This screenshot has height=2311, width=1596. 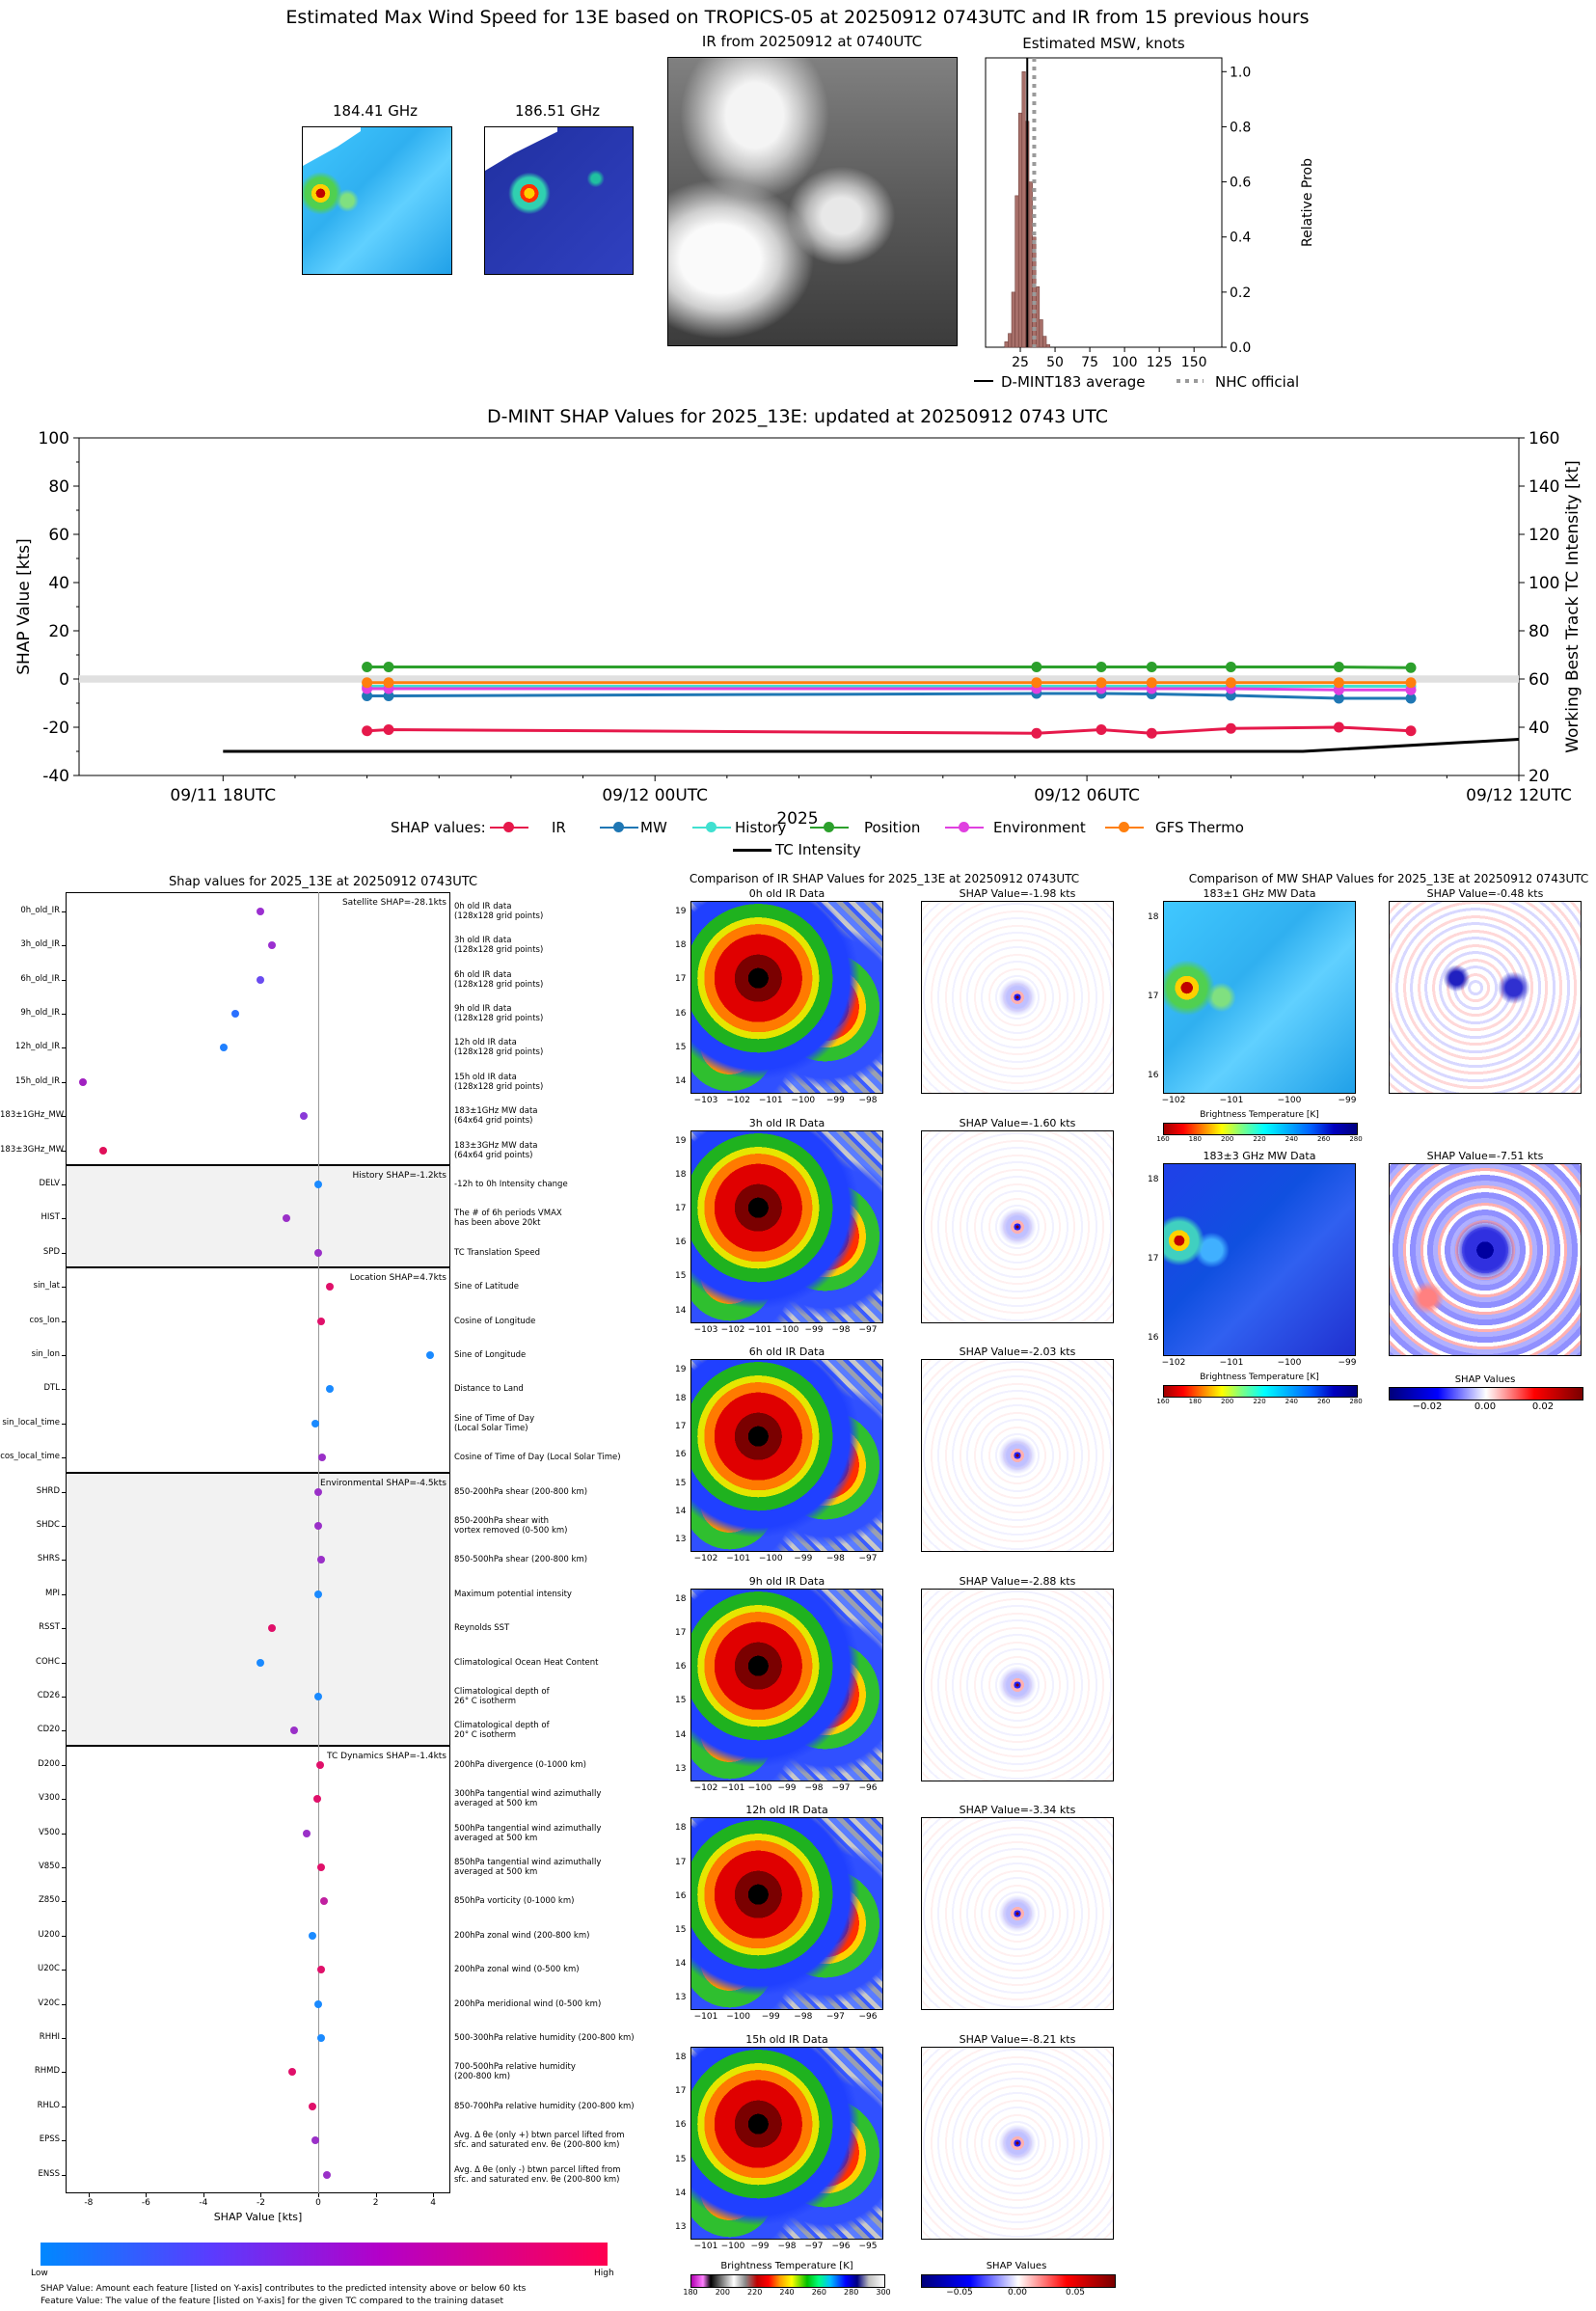 I want to click on feature-label: 9h_old_IR, so click(x=40, y=1013).